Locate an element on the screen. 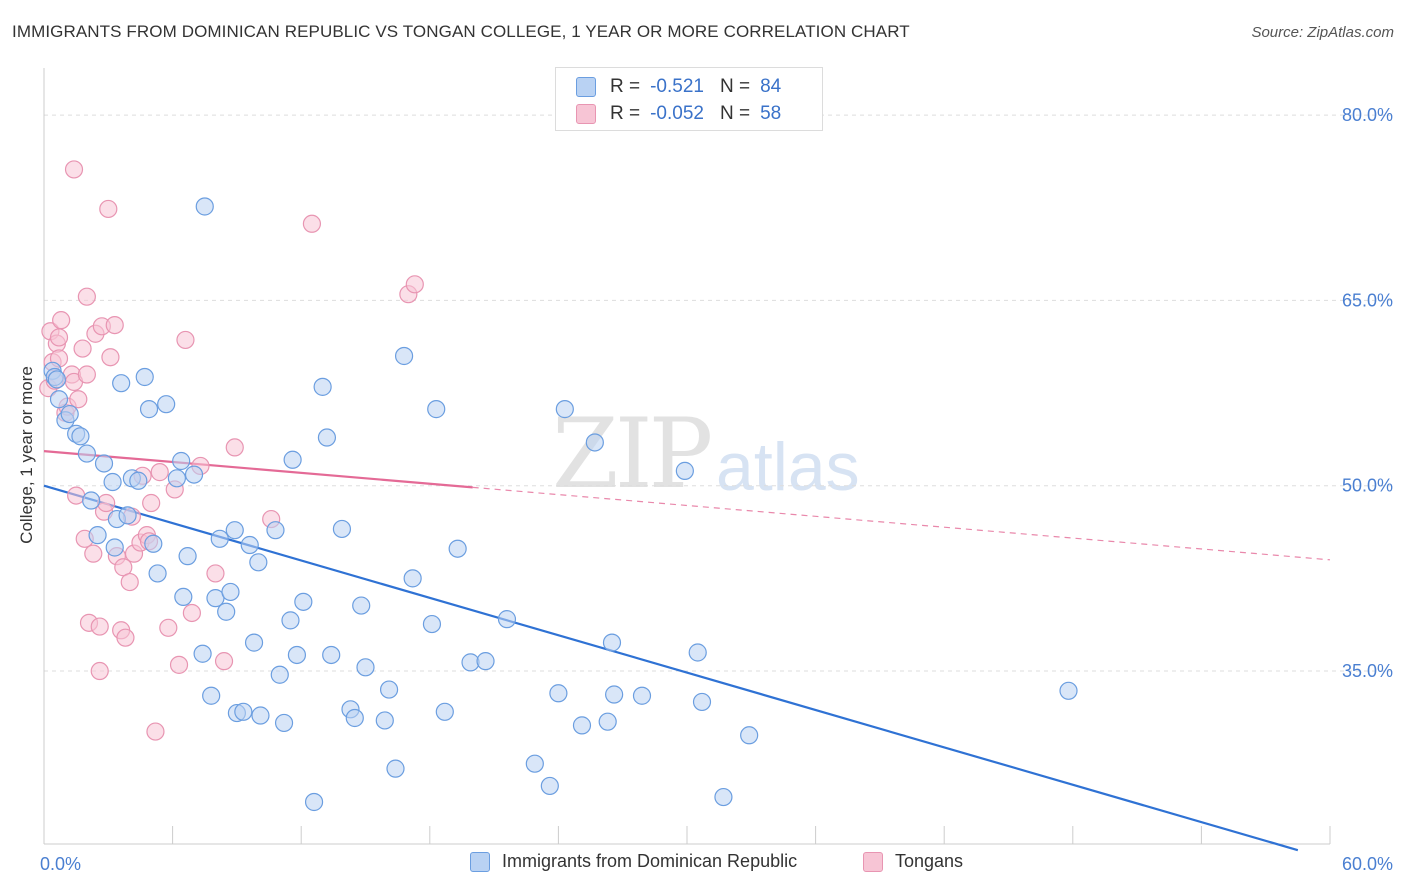  source-credit: Source: ZipAtlas.com is located at coordinates (1322, 32).